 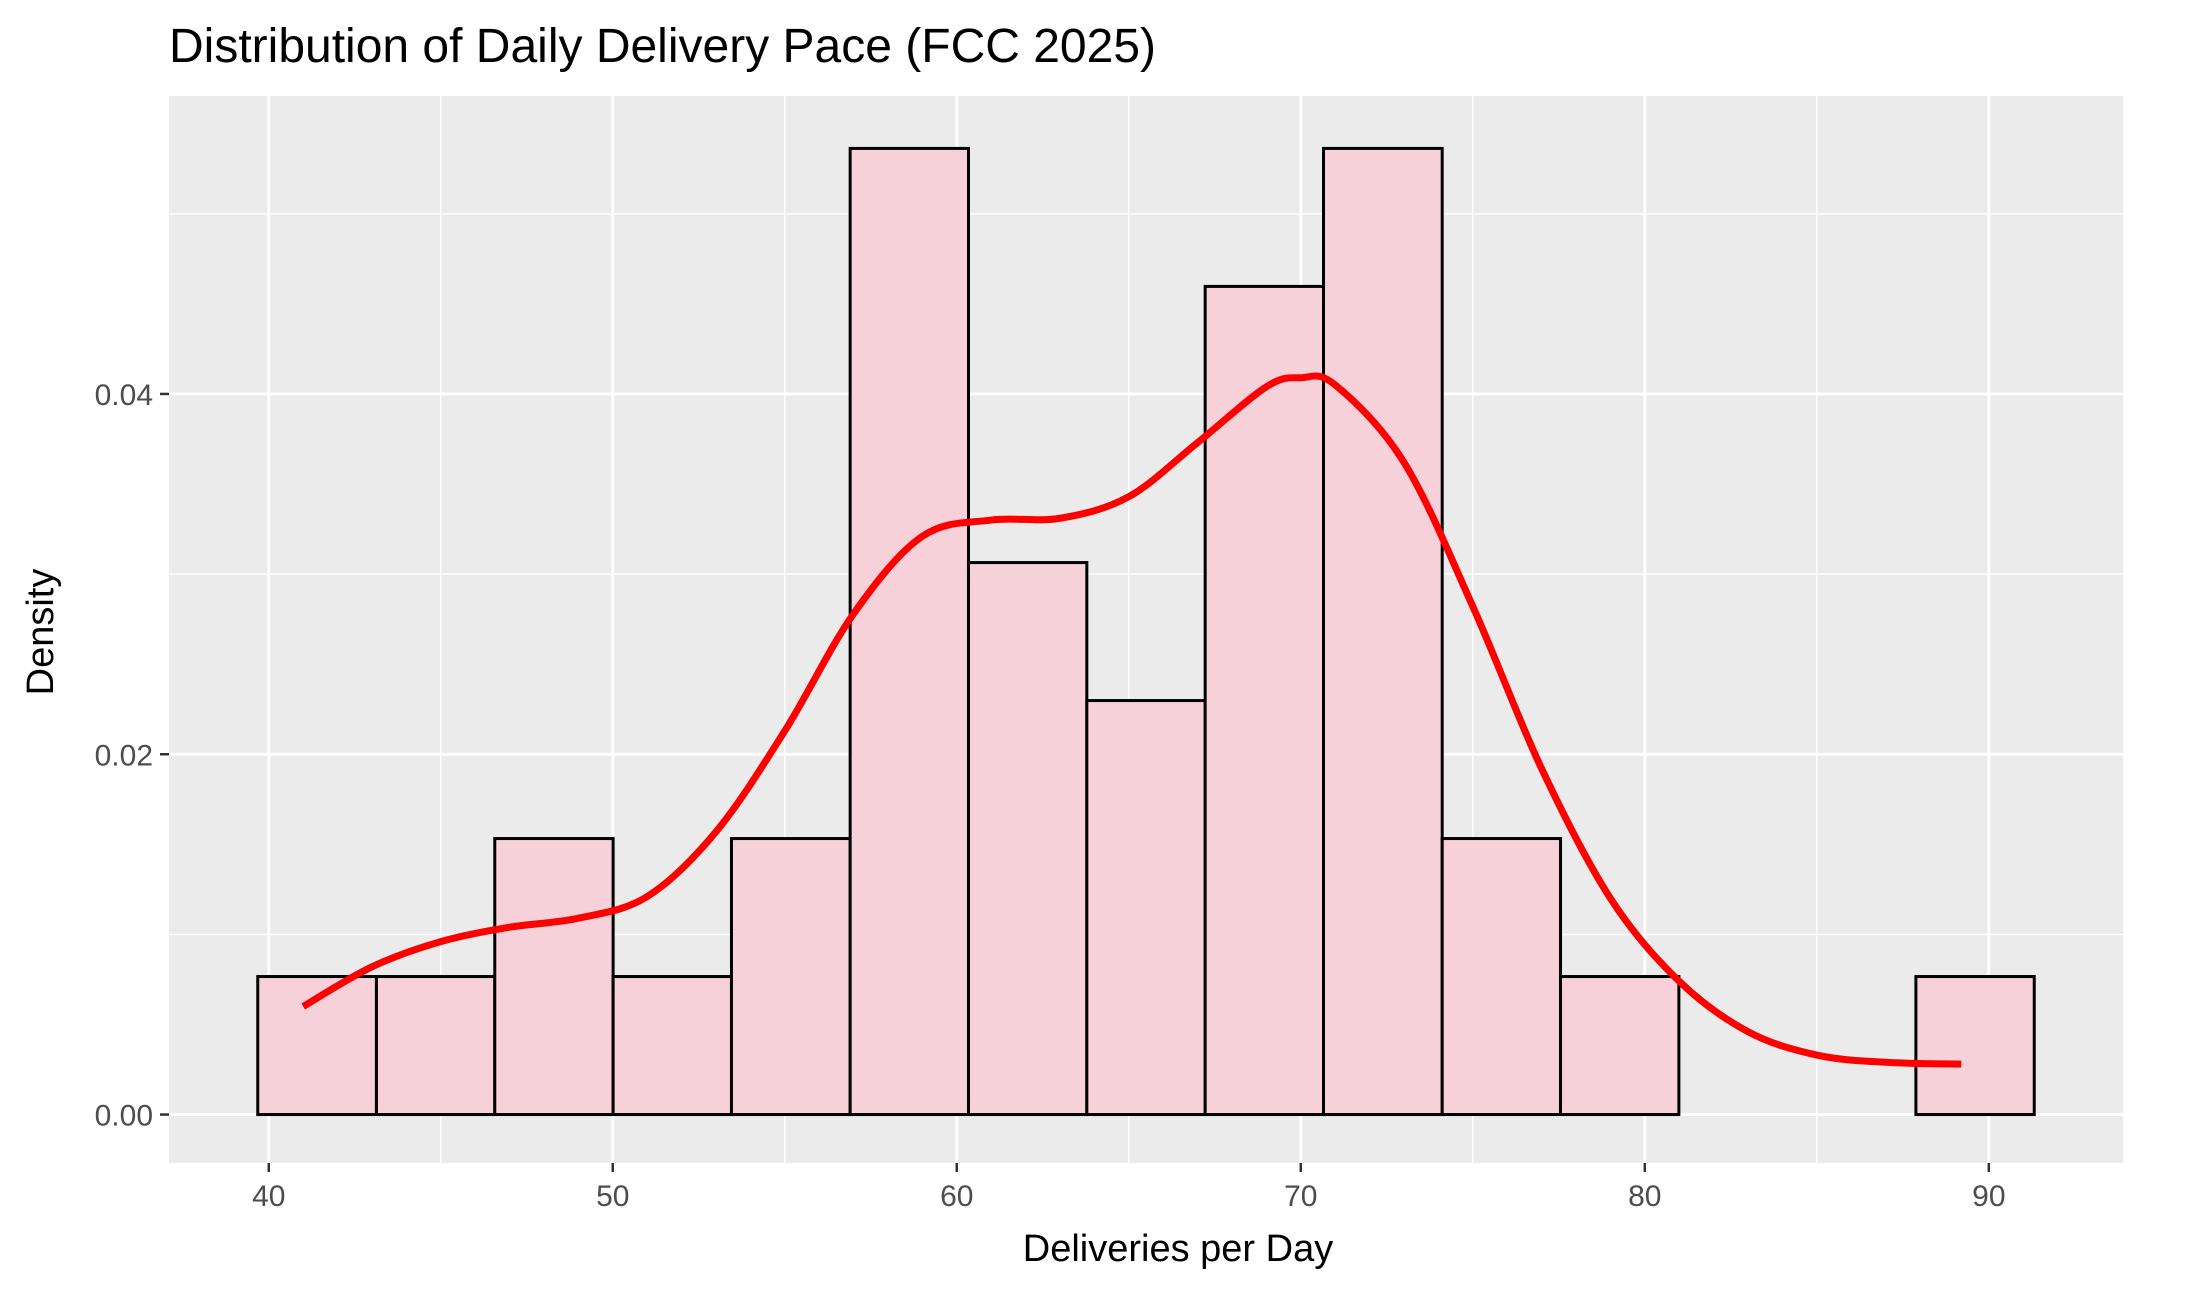 What do you see at coordinates (1300, 1196) in the screenshot?
I see `x-tick-label: 70` at bounding box center [1300, 1196].